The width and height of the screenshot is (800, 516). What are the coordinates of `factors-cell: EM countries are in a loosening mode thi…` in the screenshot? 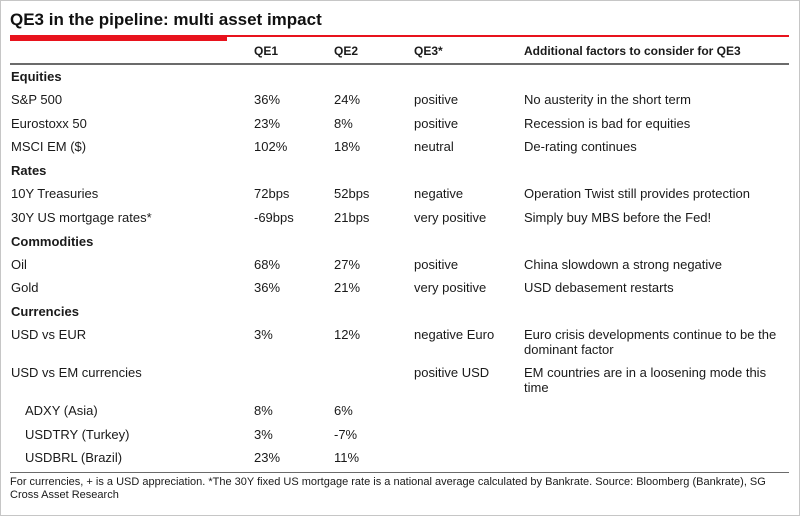 It's located at (645, 380).